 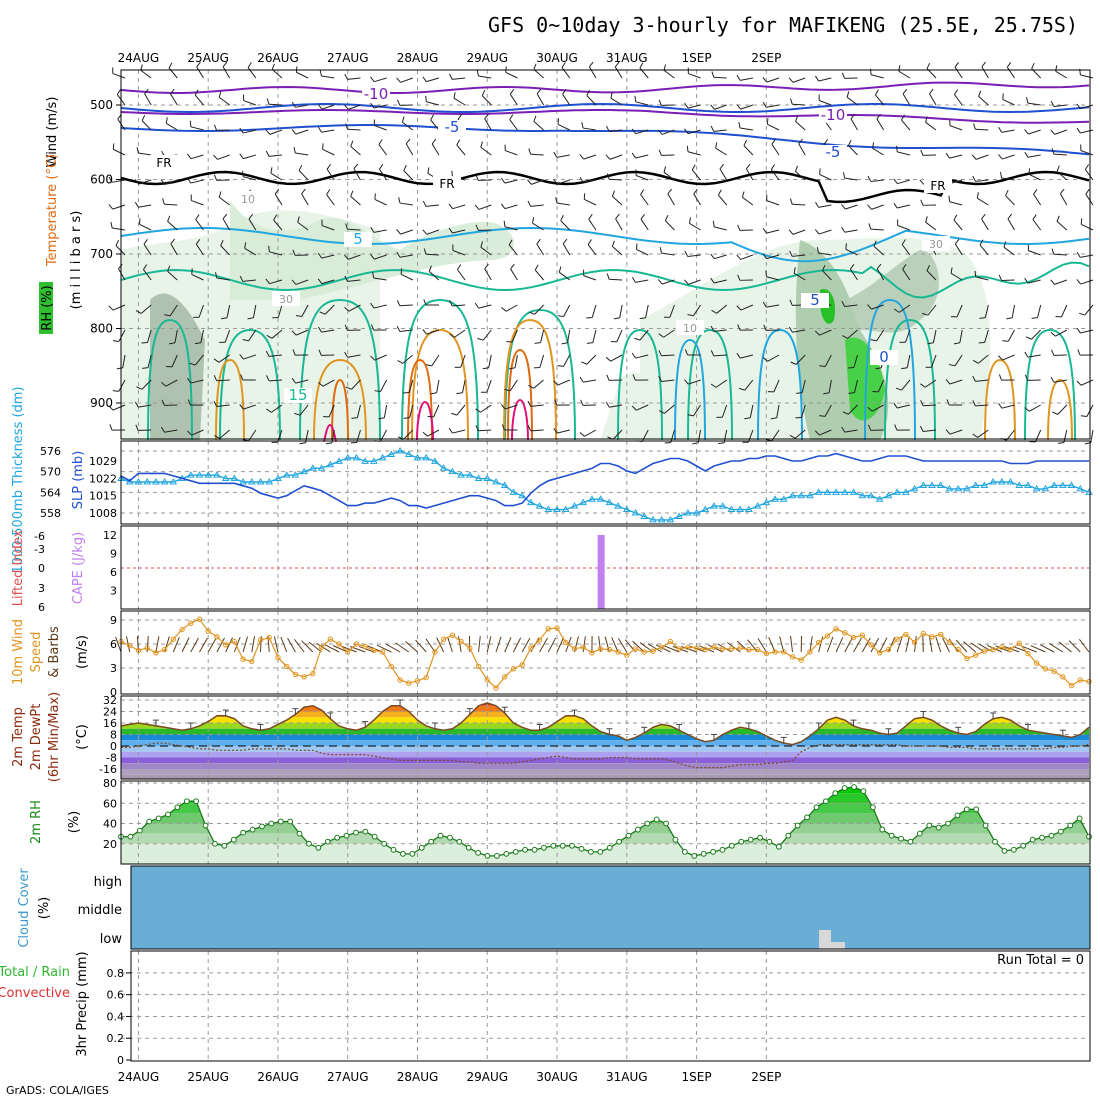 I want to click on run-total-bg, so click(x=1032, y=959).